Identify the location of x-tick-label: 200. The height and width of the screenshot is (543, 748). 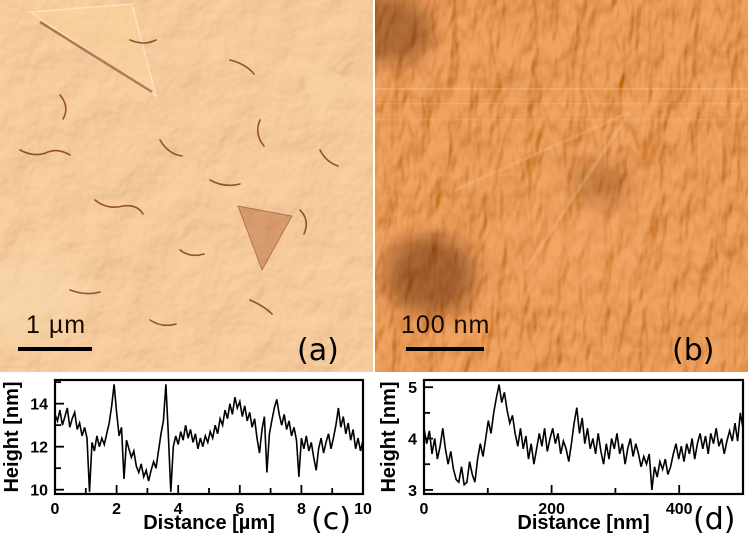
(551, 509).